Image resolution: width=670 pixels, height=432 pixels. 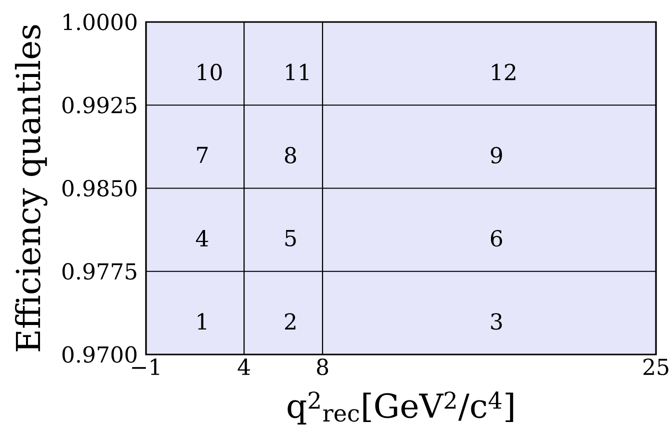 What do you see at coordinates (202, 238) in the screenshot?
I see `annotation: 4` at bounding box center [202, 238].